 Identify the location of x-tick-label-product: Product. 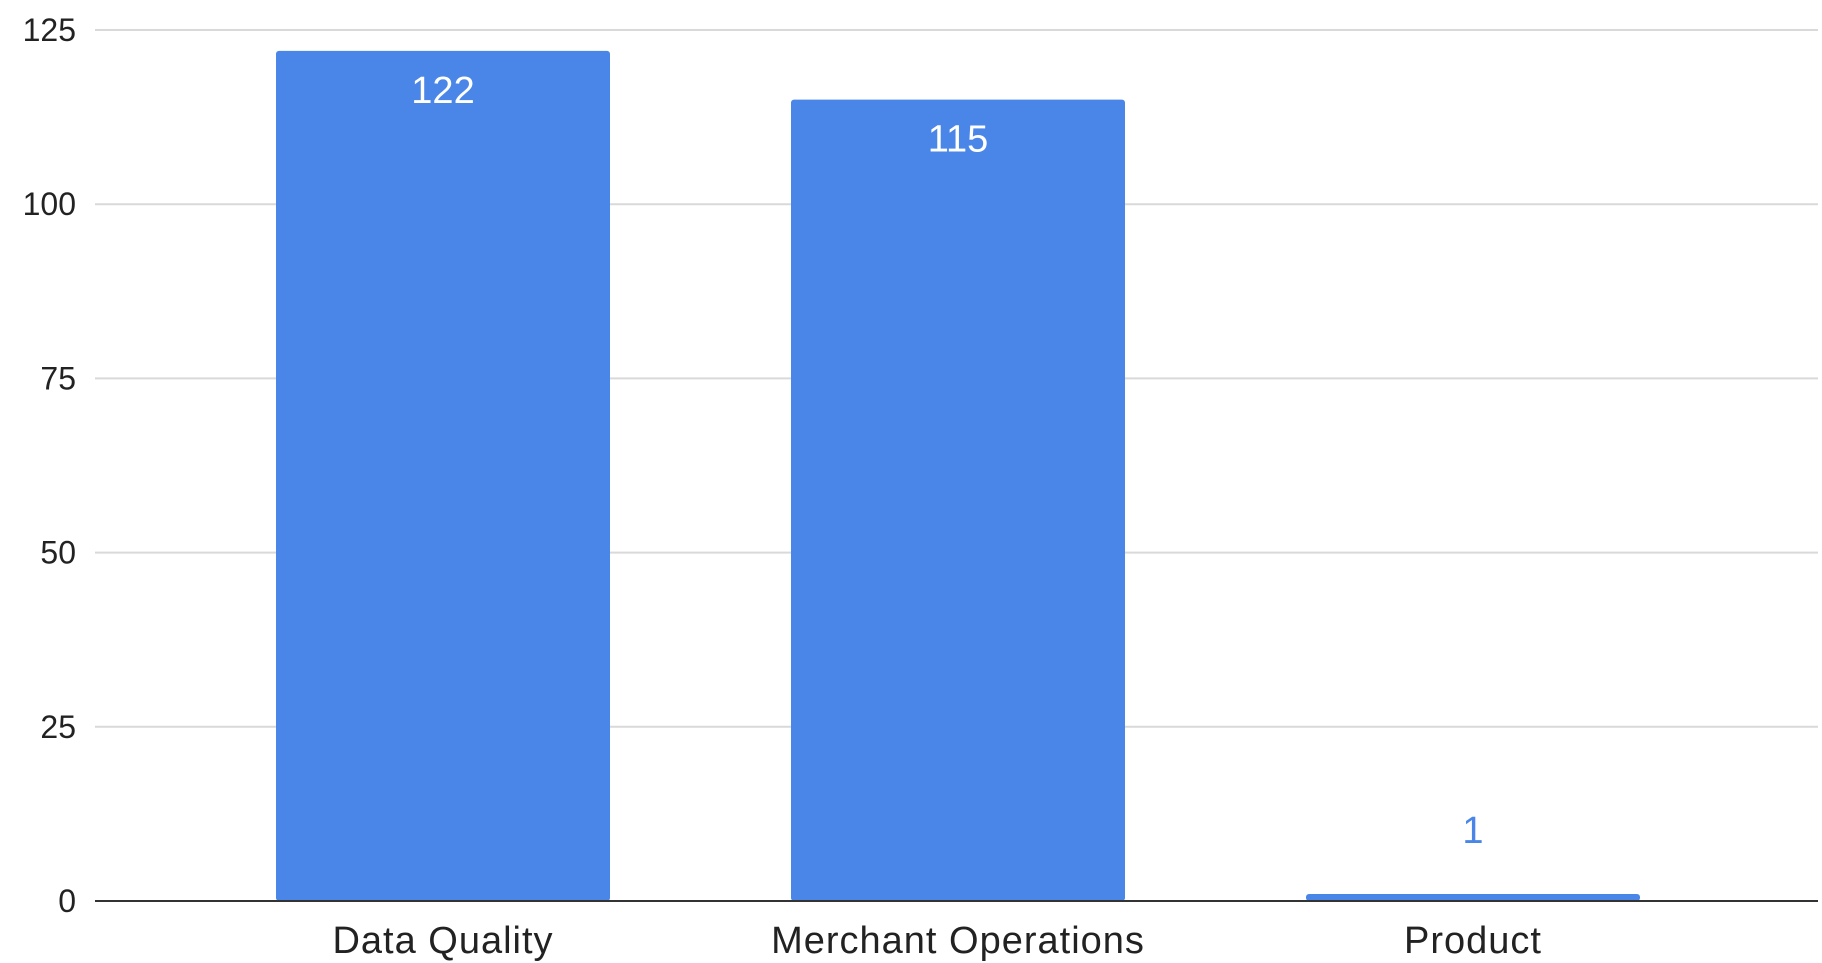
(1473, 941).